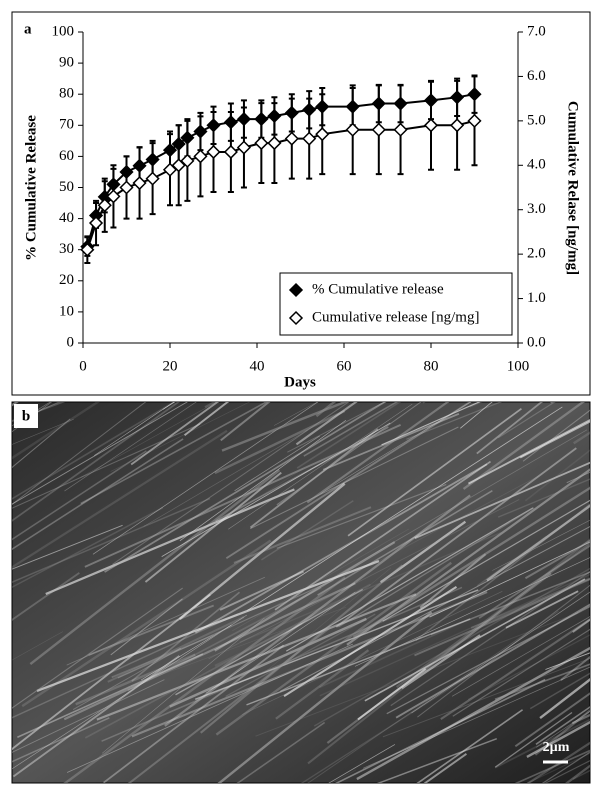 Image resolution: width=600 pixels, height=789 pixels. What do you see at coordinates (536, 298) in the screenshot?
I see `y2-tick-label: 1.0` at bounding box center [536, 298].